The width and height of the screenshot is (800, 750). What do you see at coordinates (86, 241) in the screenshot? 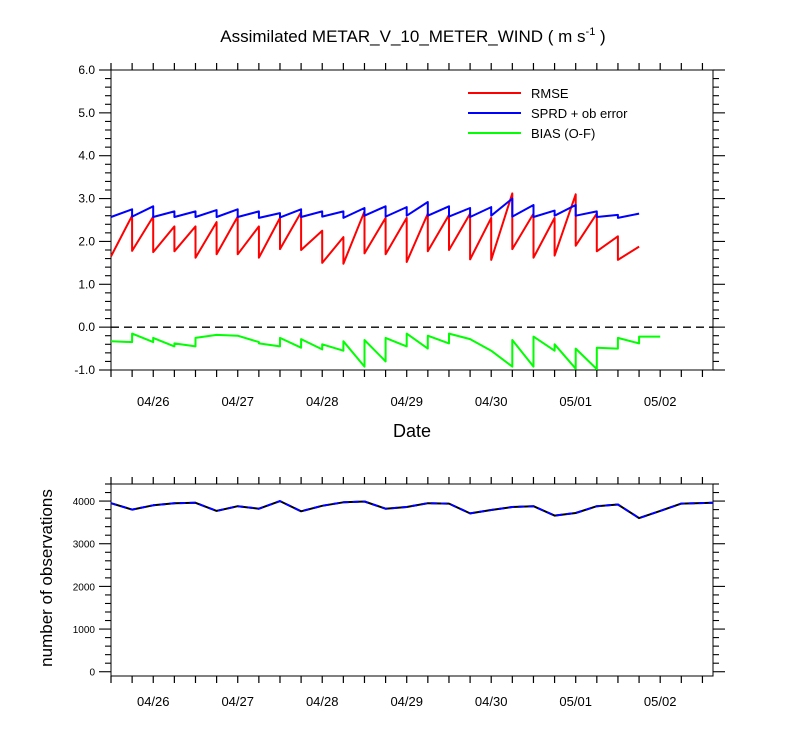
I see `y-tick-label: 2.0` at bounding box center [86, 241].